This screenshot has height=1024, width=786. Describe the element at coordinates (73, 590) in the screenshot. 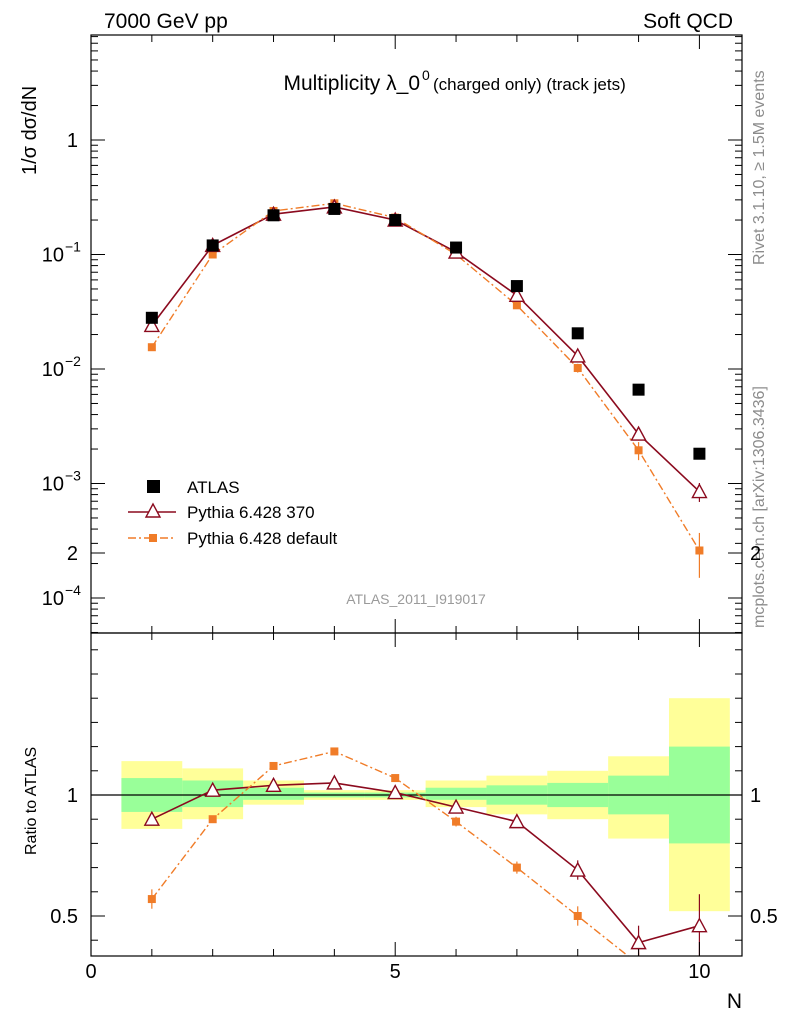

I see `main-y-tick-label-exp: −4` at that location.